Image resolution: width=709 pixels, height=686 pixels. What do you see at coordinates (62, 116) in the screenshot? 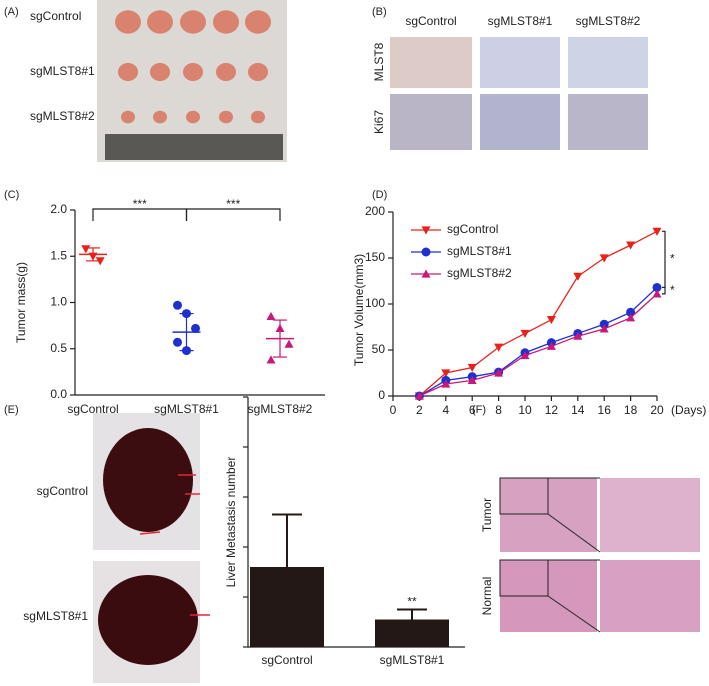
I see `photo-label: sgMLST8#2` at bounding box center [62, 116].